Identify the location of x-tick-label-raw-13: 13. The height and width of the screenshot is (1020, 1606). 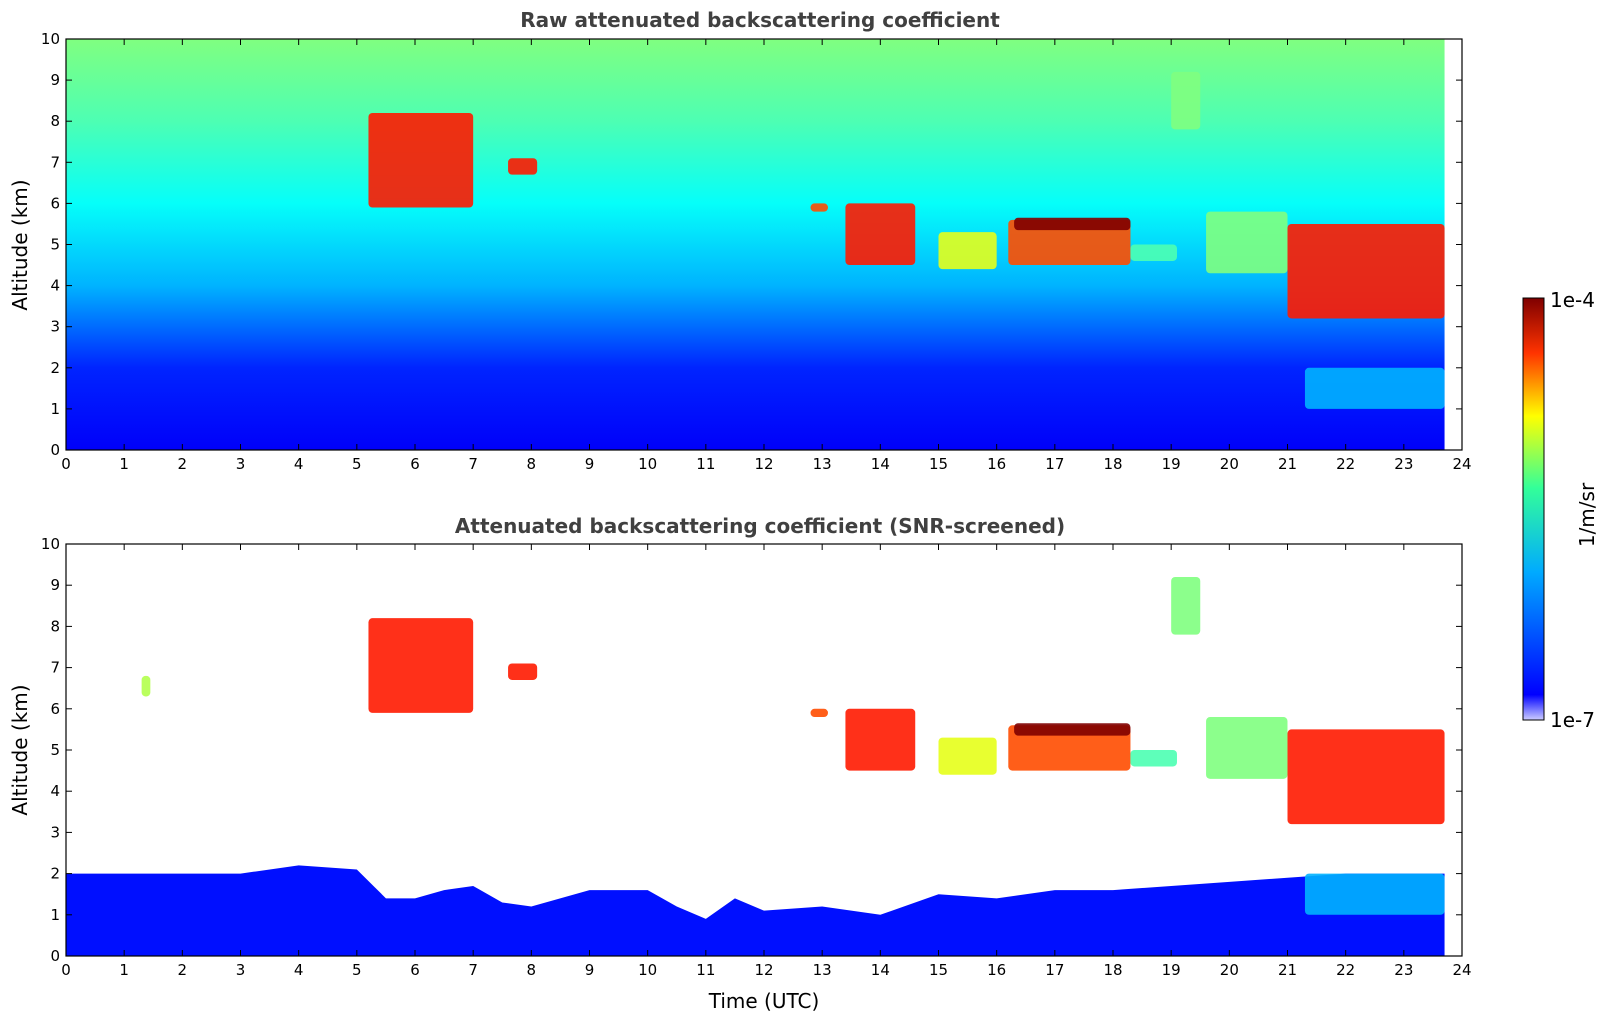
(822, 464).